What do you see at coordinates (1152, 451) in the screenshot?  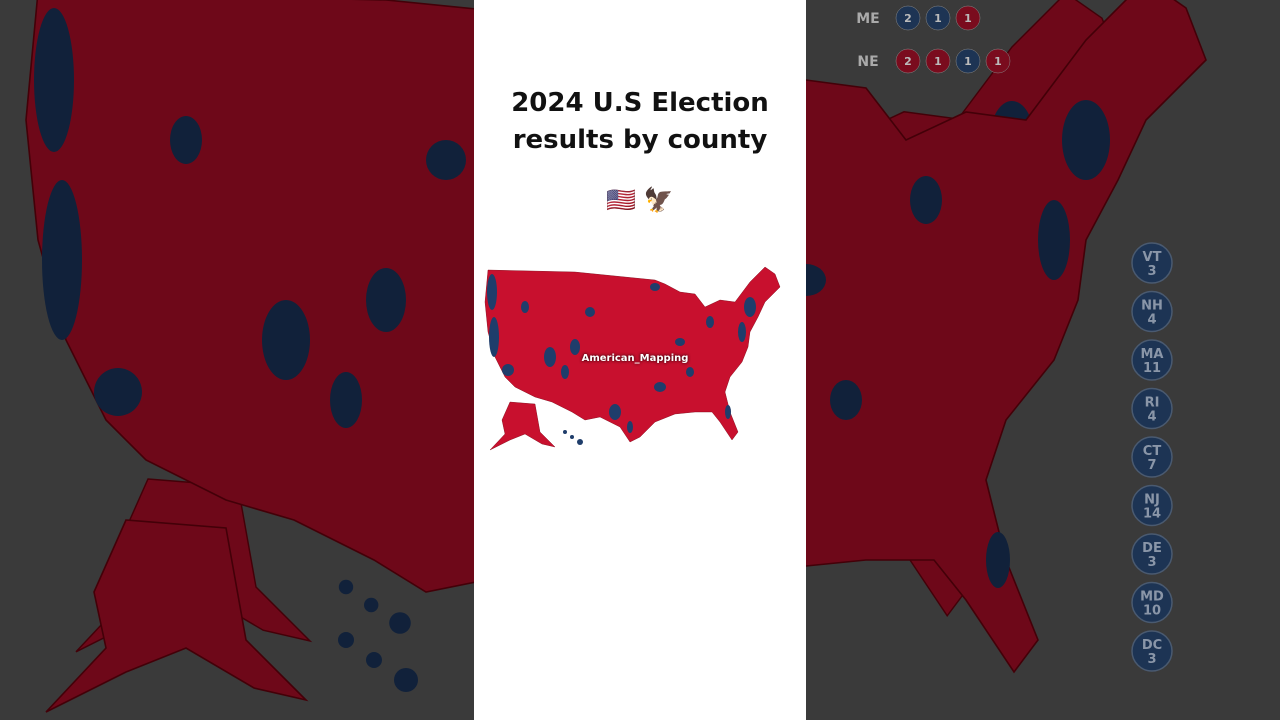 I see `state-label: CT` at bounding box center [1152, 451].